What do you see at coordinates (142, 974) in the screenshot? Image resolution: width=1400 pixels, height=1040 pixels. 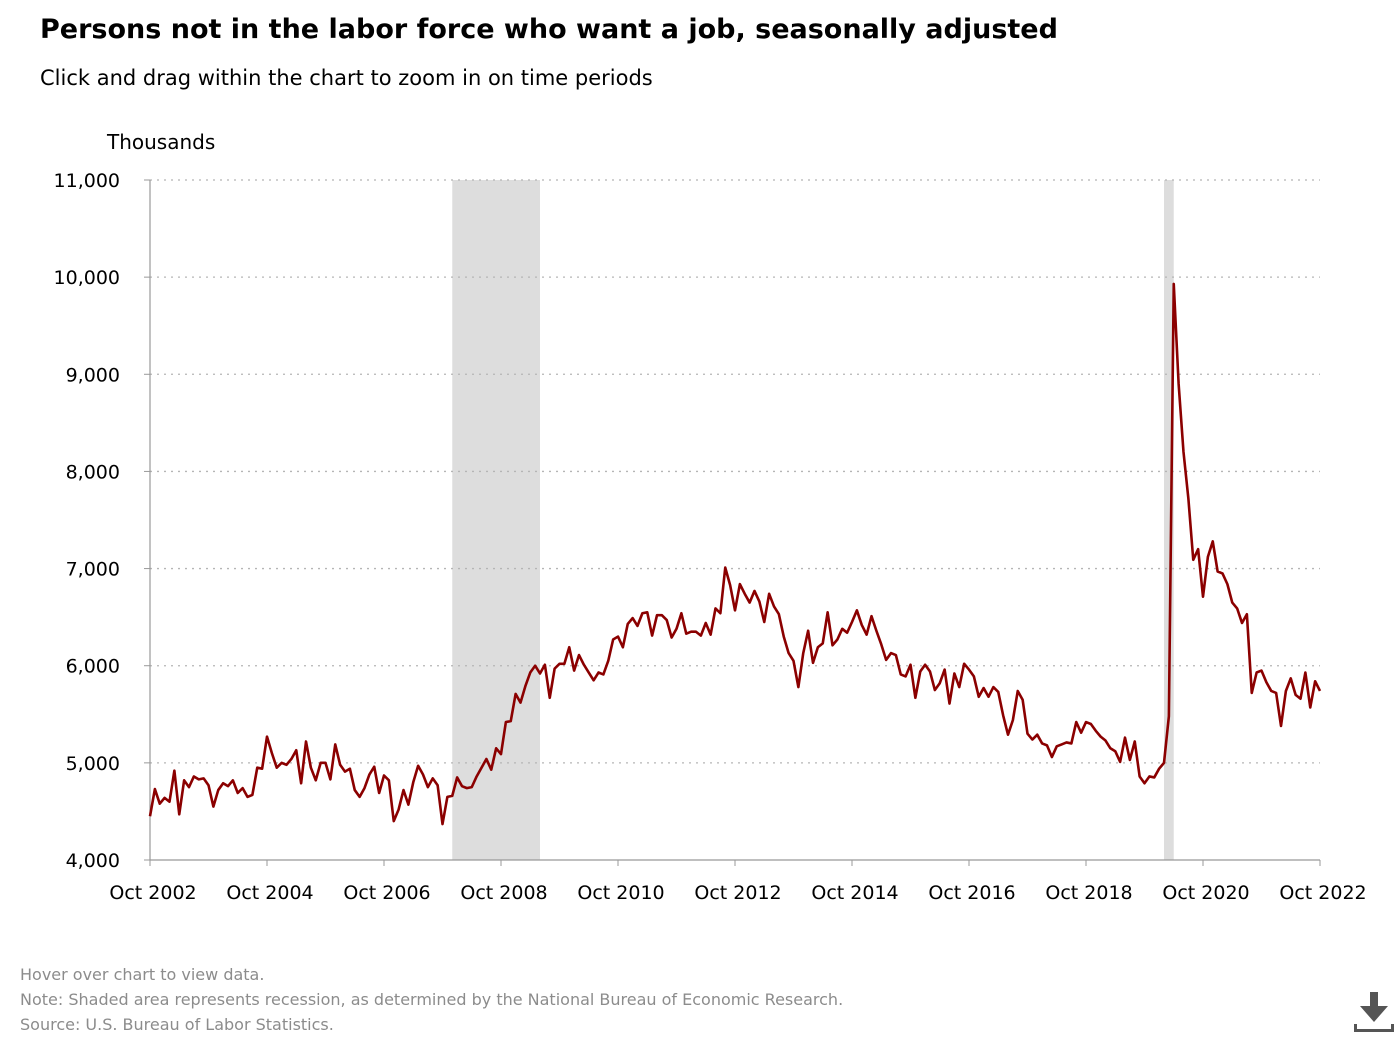 I see `hover-note: Hover over chart to view data.` at bounding box center [142, 974].